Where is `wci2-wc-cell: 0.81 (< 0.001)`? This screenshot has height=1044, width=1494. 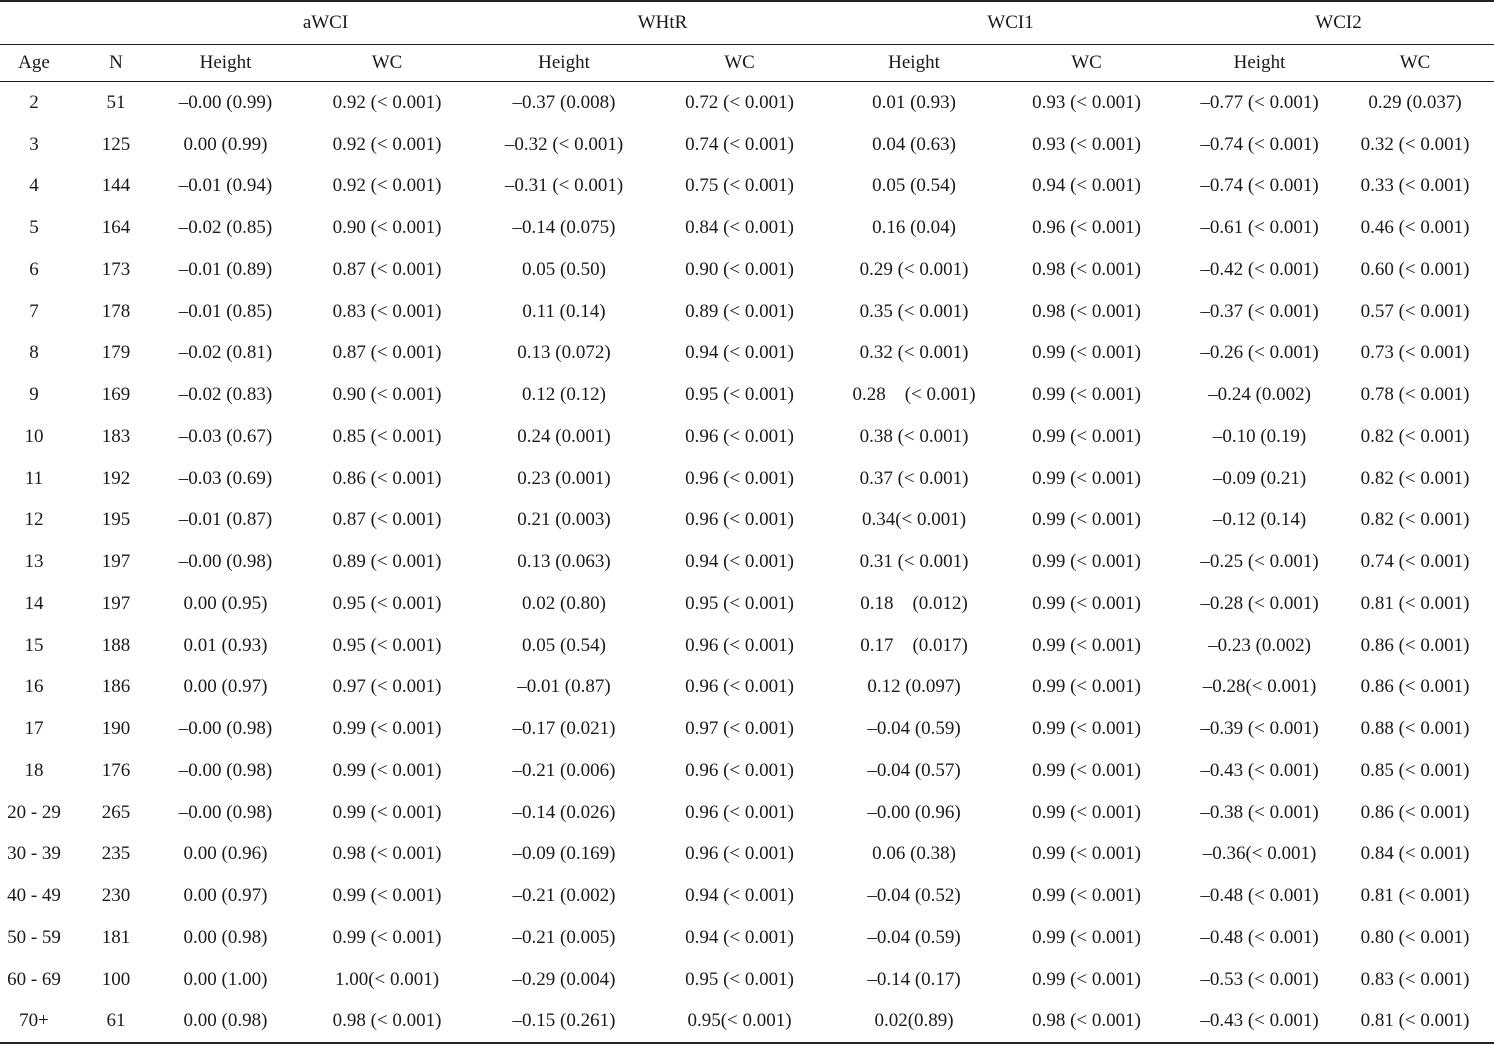 wci2-wc-cell: 0.81 (< 0.001) is located at coordinates (1415, 1022).